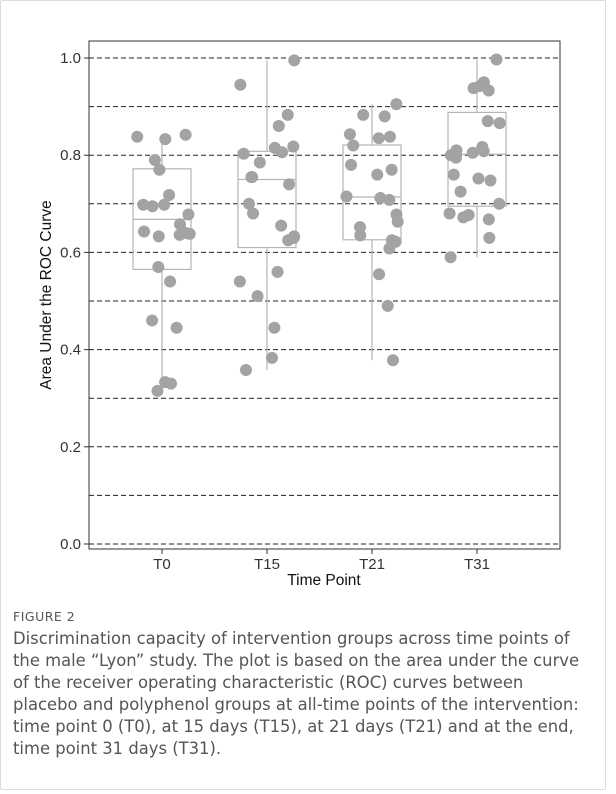 The height and width of the screenshot is (794, 616). I want to click on y-tick-label: 0.0, so click(70, 544).